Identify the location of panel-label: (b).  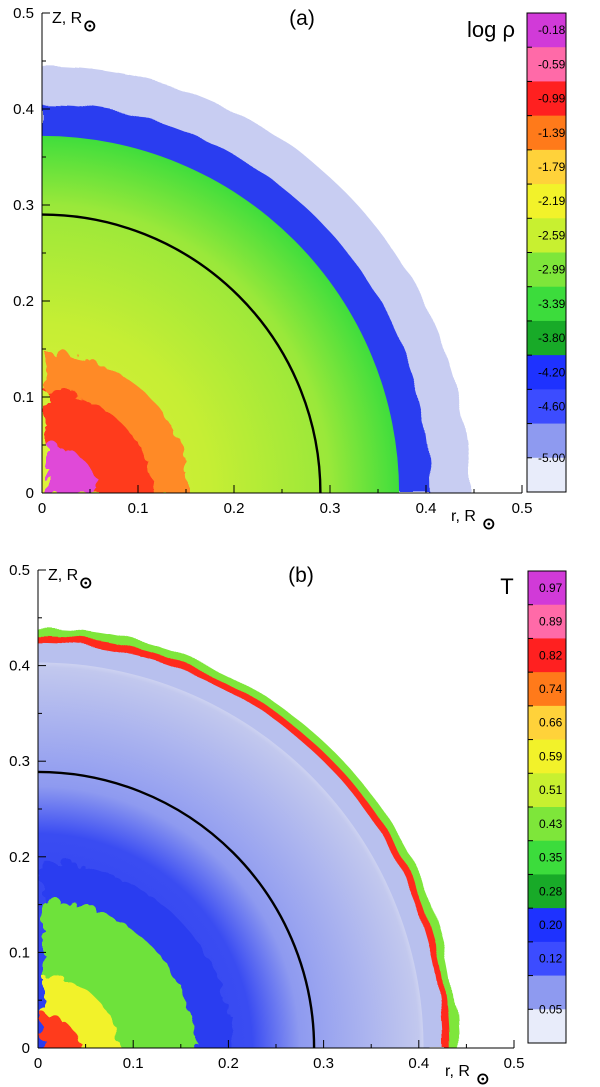
(301, 575).